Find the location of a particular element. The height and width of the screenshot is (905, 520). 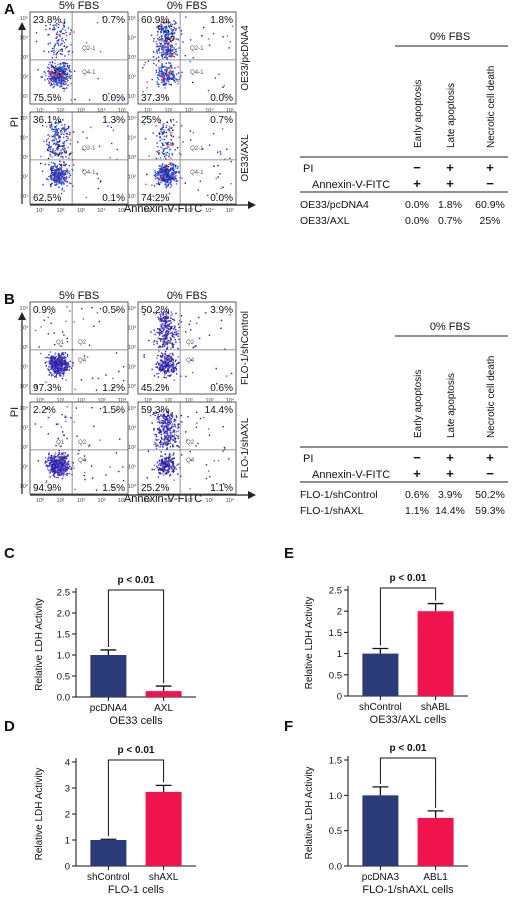

panel-letter: E is located at coordinates (289, 553).